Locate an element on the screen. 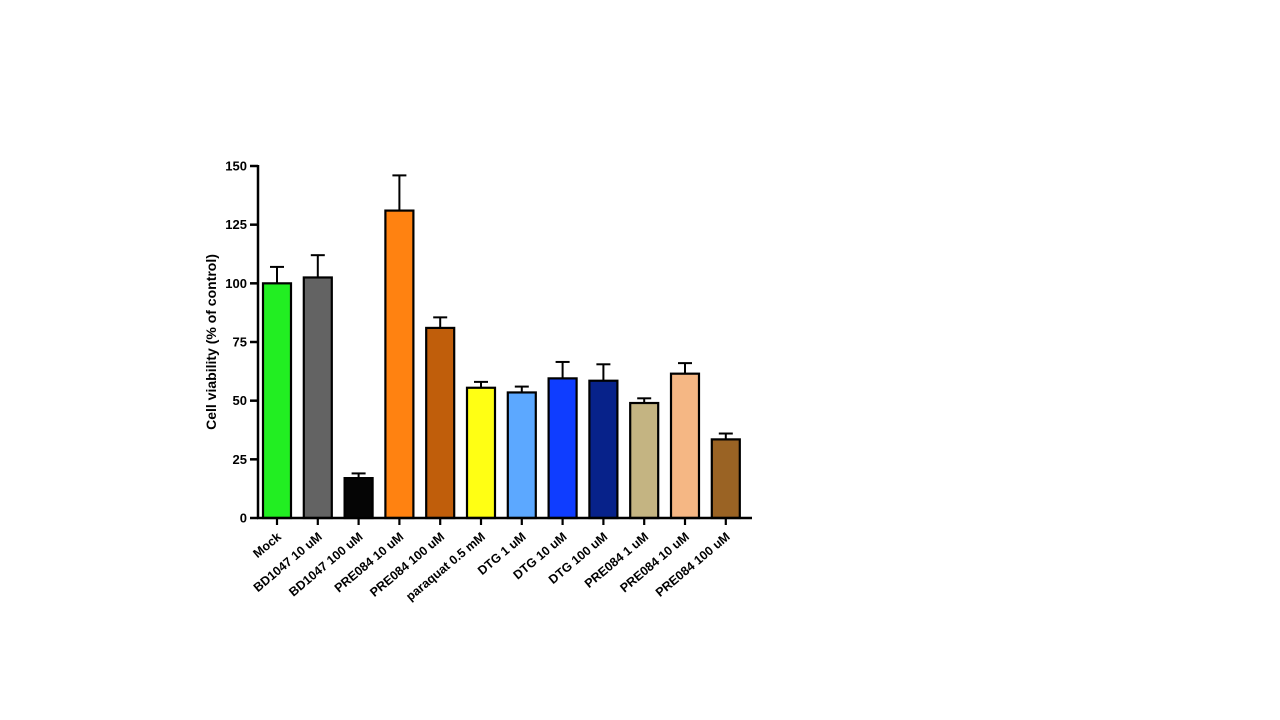  category-label: PRE084 100 uM is located at coordinates (693, 565).